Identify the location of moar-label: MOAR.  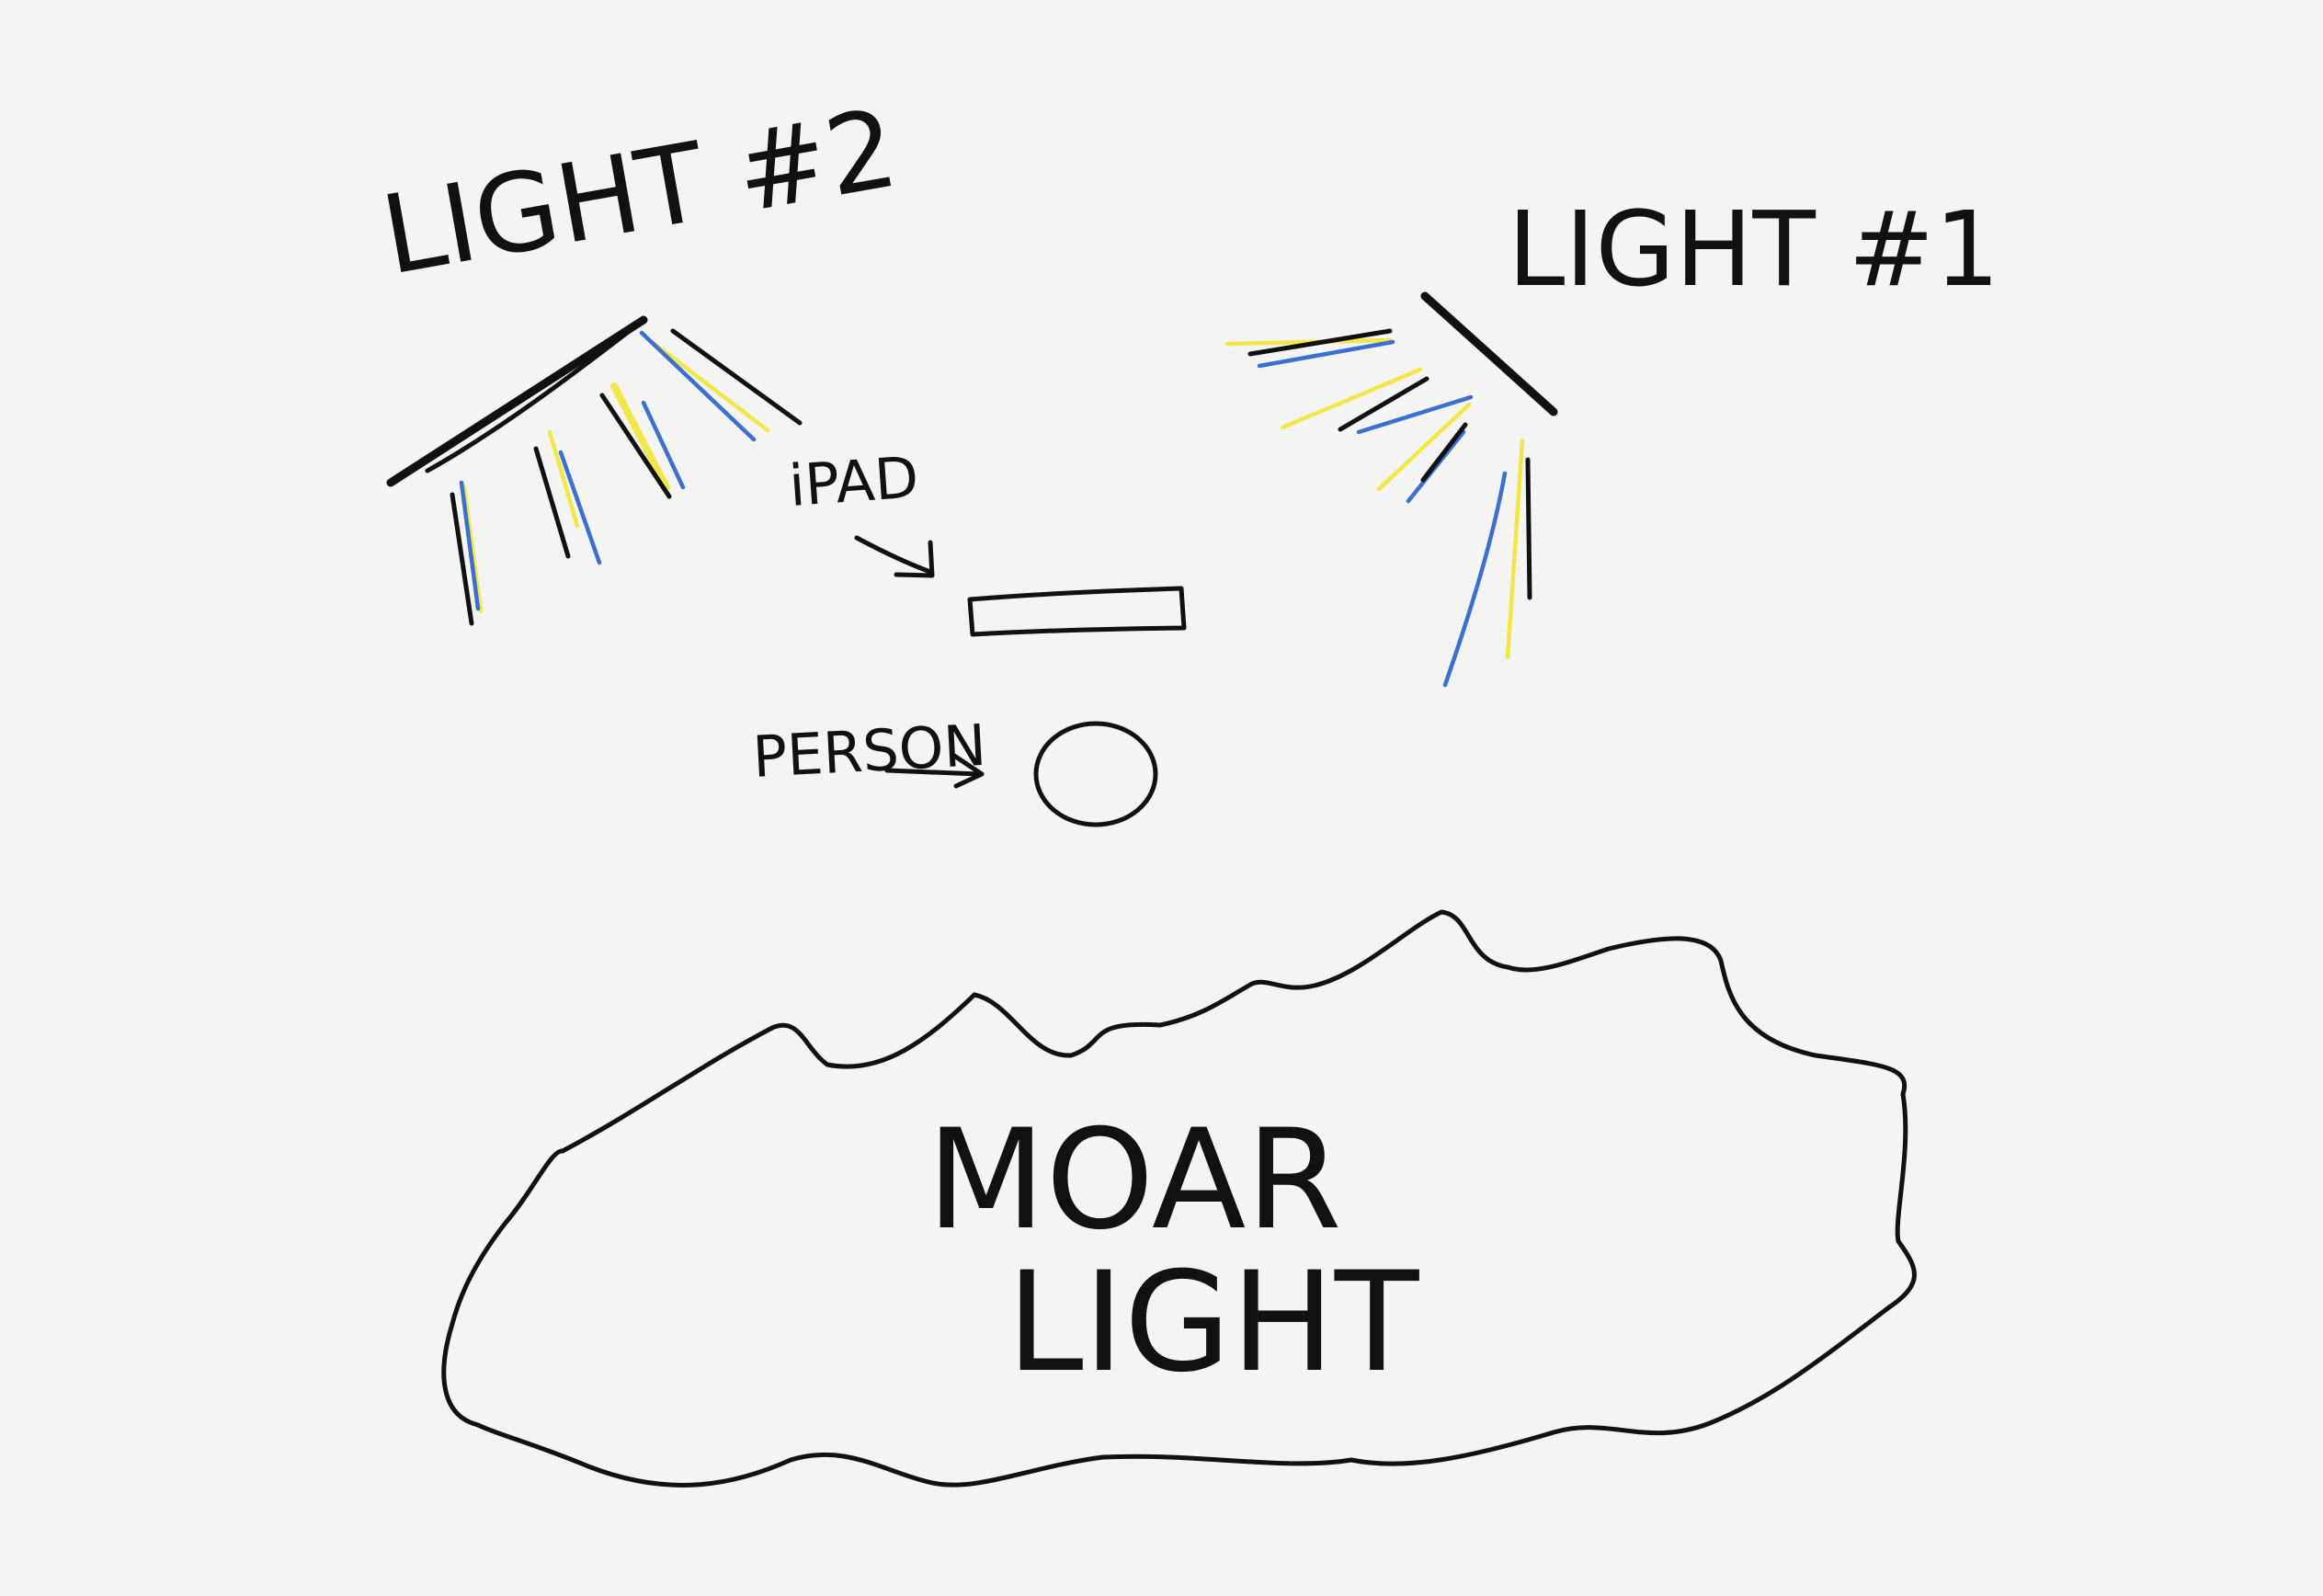
(1134, 1180).